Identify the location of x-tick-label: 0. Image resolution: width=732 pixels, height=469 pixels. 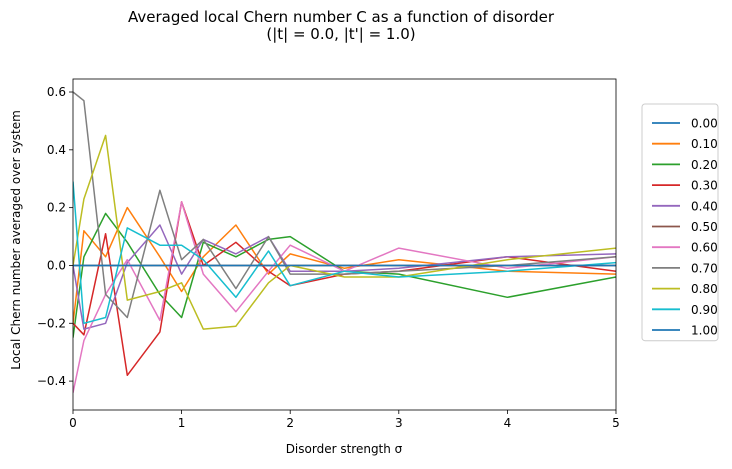
(73, 423).